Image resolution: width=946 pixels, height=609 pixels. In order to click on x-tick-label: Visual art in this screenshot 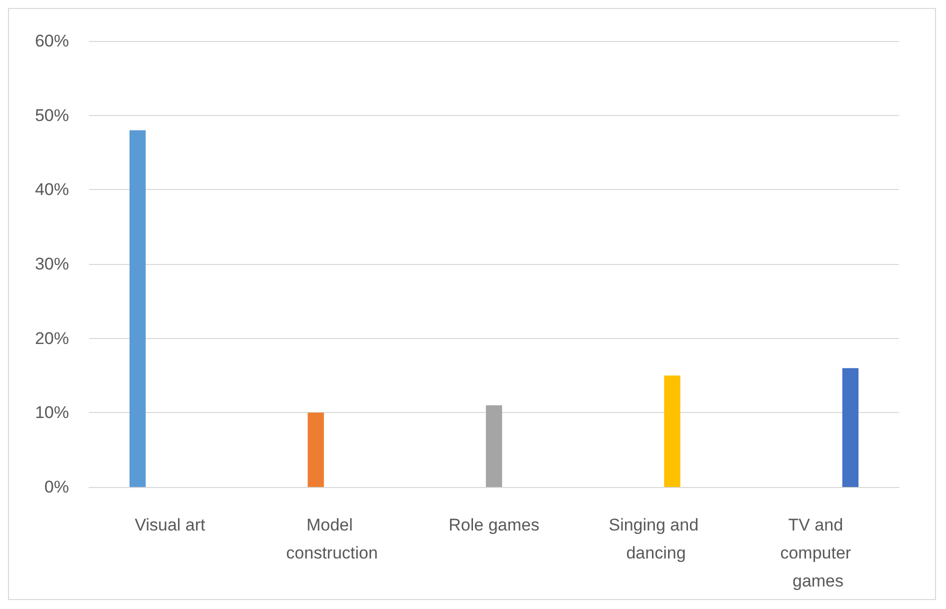, I will do `click(170, 525)`.